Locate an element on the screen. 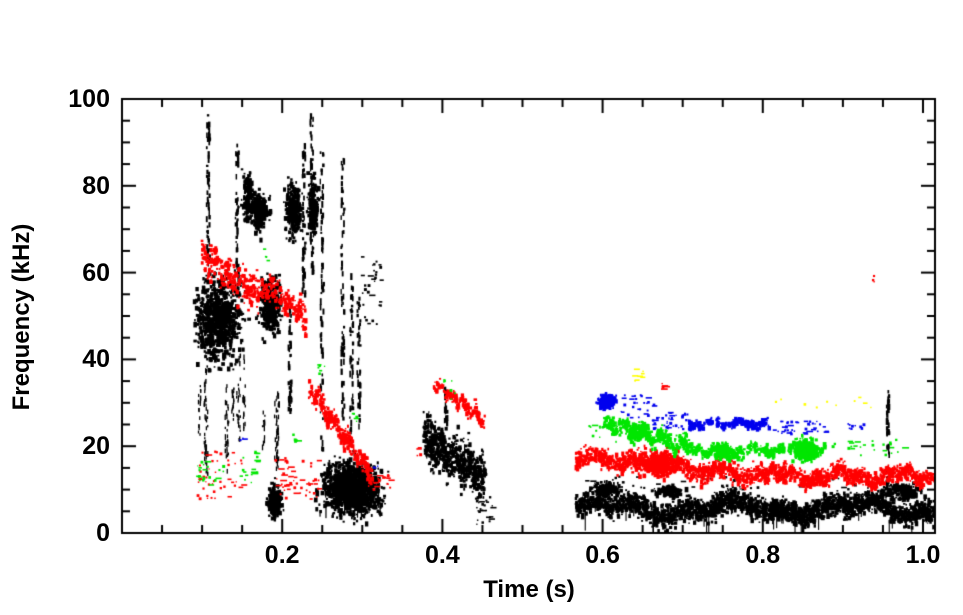 The image size is (963, 615). x-tick-label: 0.8 is located at coordinates (763, 555).